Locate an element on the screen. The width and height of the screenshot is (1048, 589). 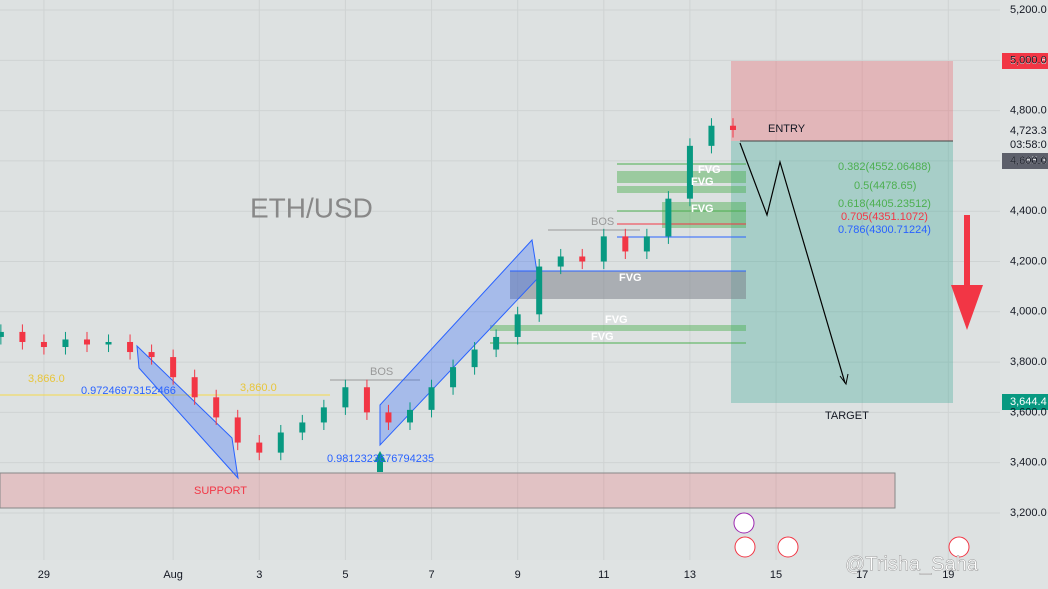
ratio-label: 0.9812323676794235 is located at coordinates (380, 459).